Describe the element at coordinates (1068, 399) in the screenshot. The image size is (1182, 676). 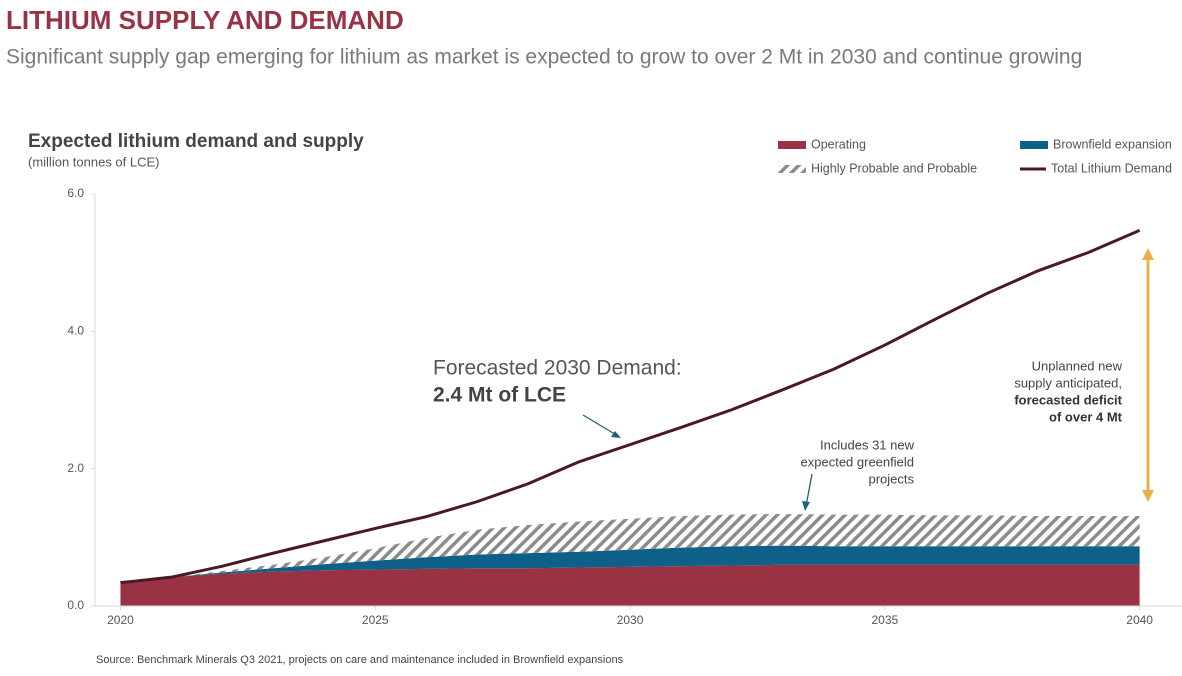
I see `annotation: forecasted deficit` at that location.